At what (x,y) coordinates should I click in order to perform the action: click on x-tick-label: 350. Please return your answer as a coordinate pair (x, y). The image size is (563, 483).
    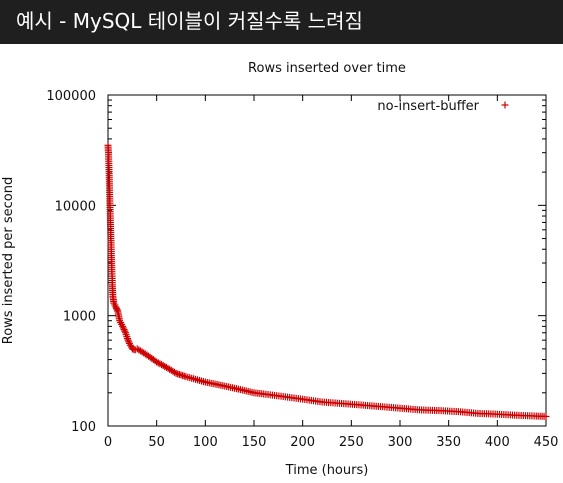
    Looking at the image, I should click on (448, 442).